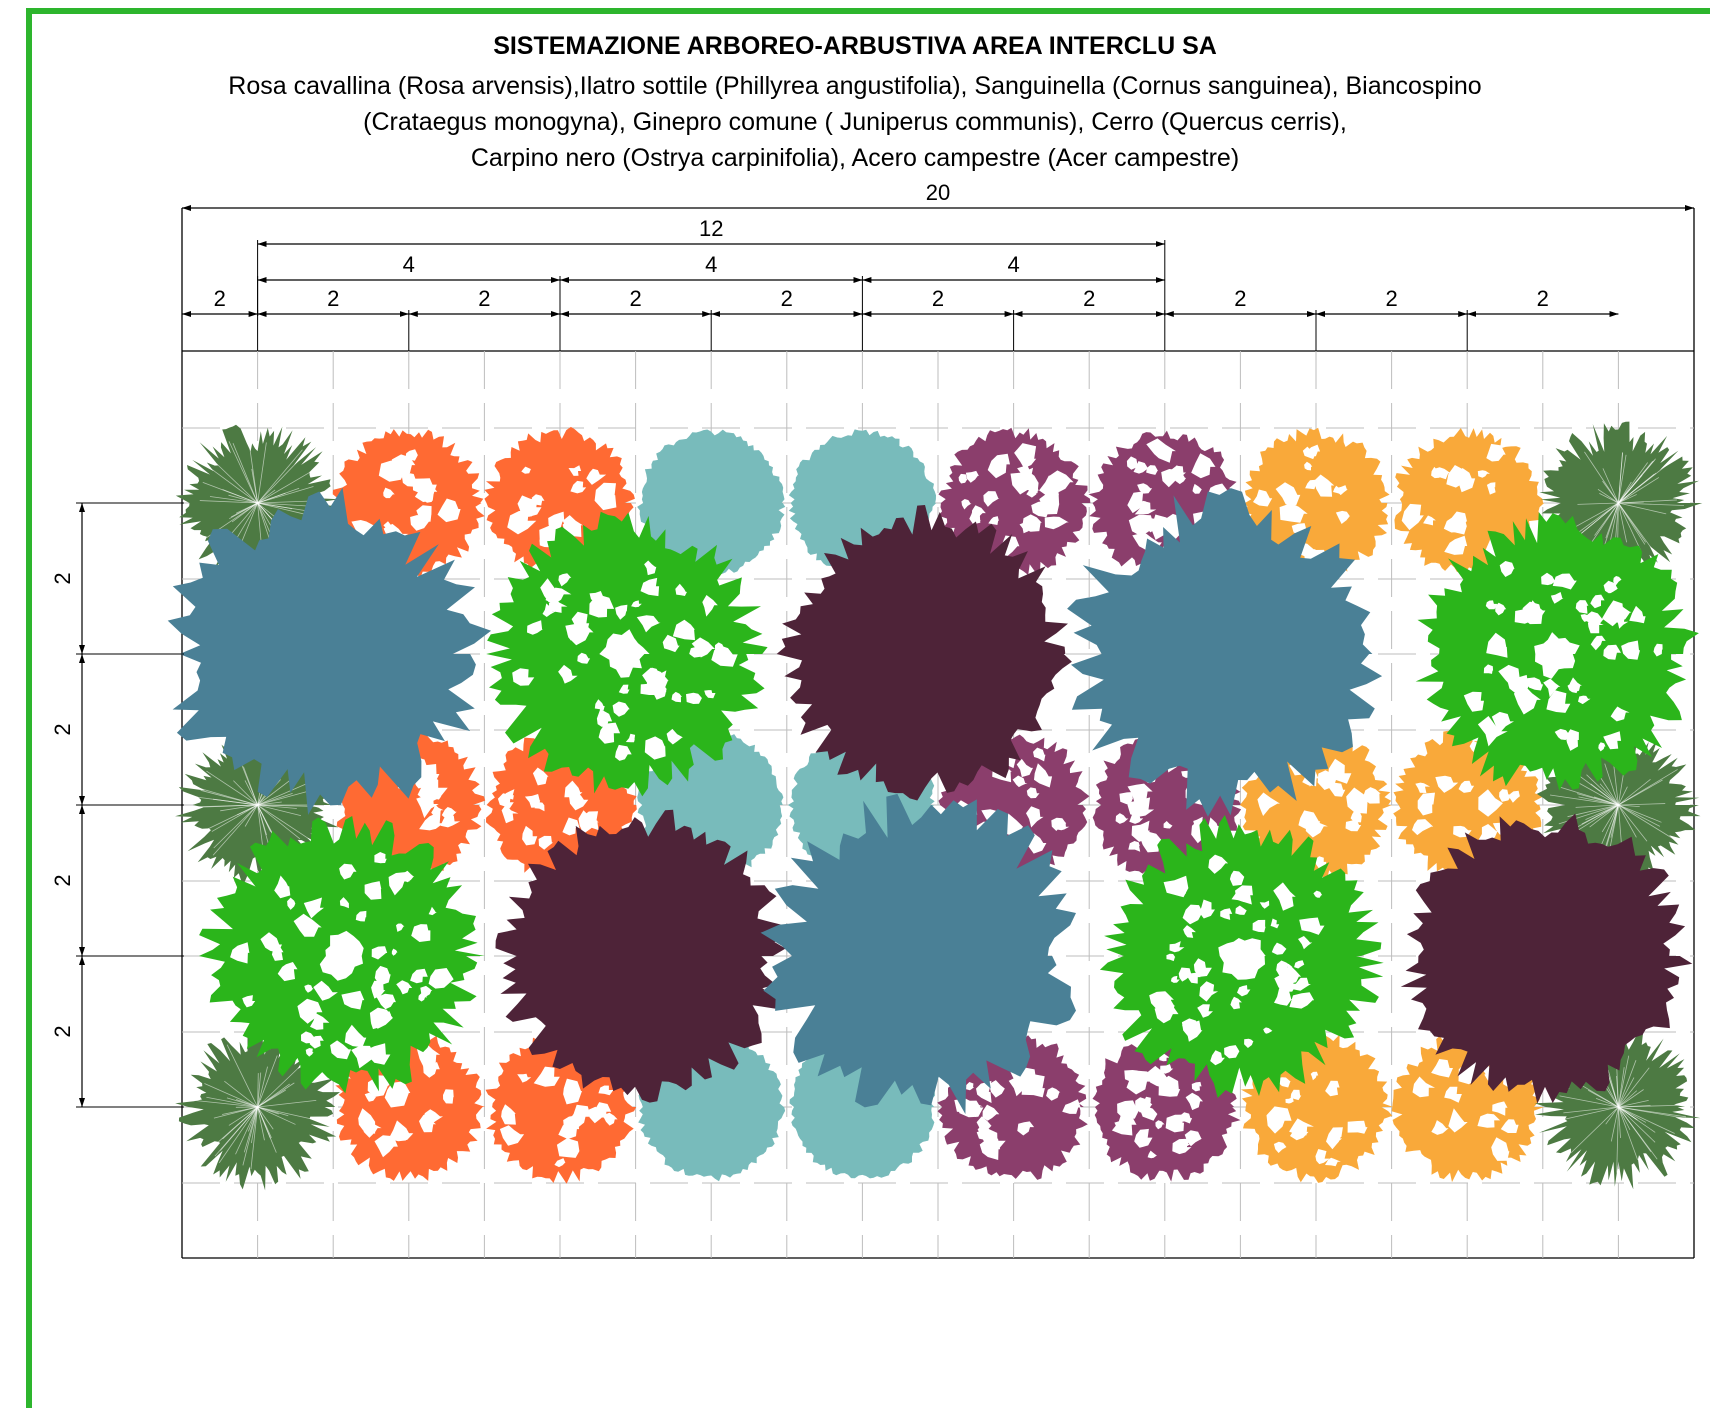 This screenshot has width=1710, height=1408. I want to click on dim-col-8-label: 2, so click(1240, 298).